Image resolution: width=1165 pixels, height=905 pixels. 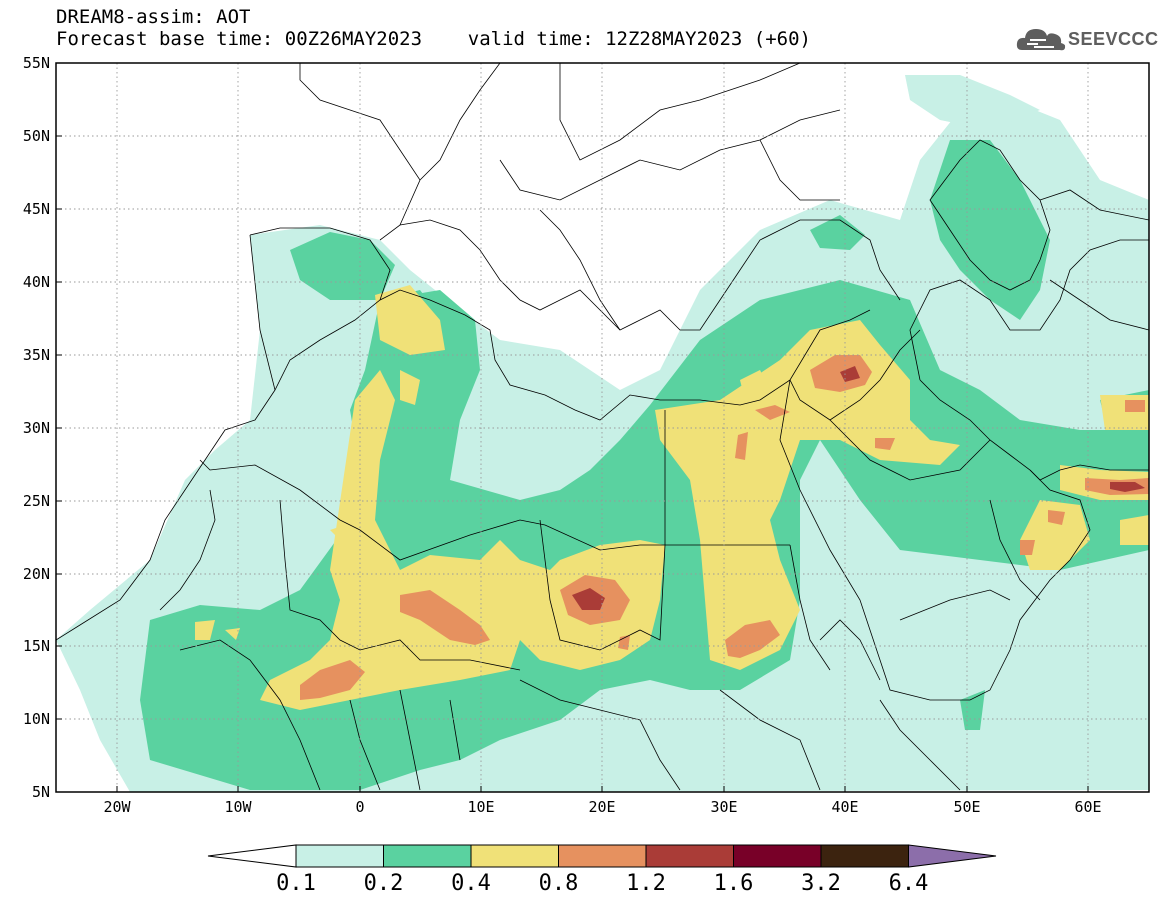 I want to click on legend-label: 0.8, so click(x=559, y=883).